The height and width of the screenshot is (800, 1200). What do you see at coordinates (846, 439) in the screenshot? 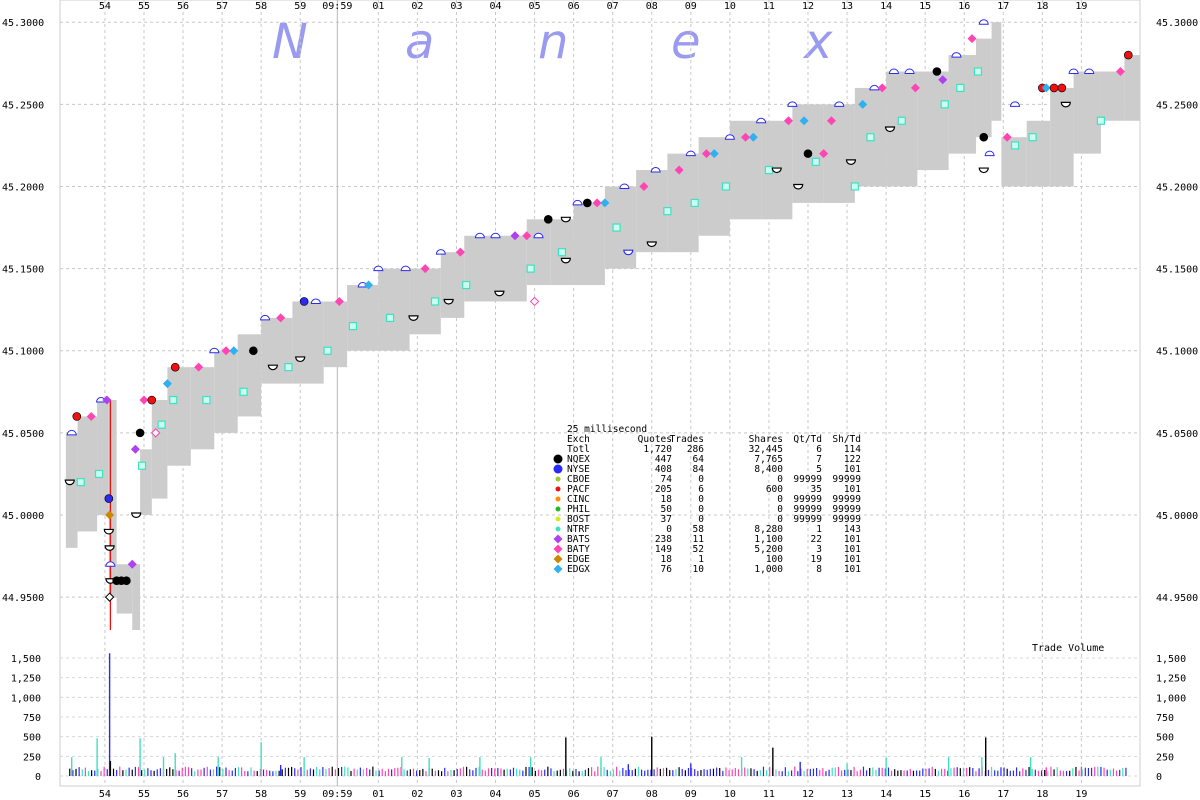
I see `legend-header-shtd: Sh/Td` at bounding box center [846, 439].